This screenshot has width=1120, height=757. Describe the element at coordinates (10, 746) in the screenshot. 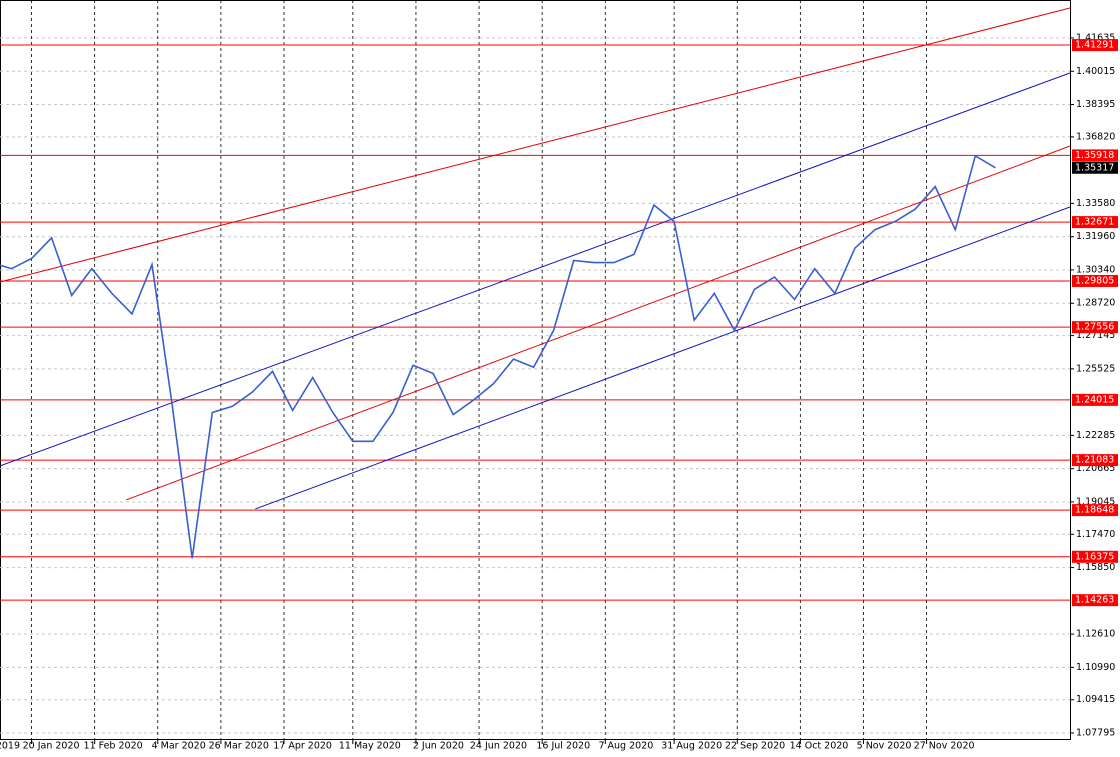

I see `x-tick-label: 2019` at that location.